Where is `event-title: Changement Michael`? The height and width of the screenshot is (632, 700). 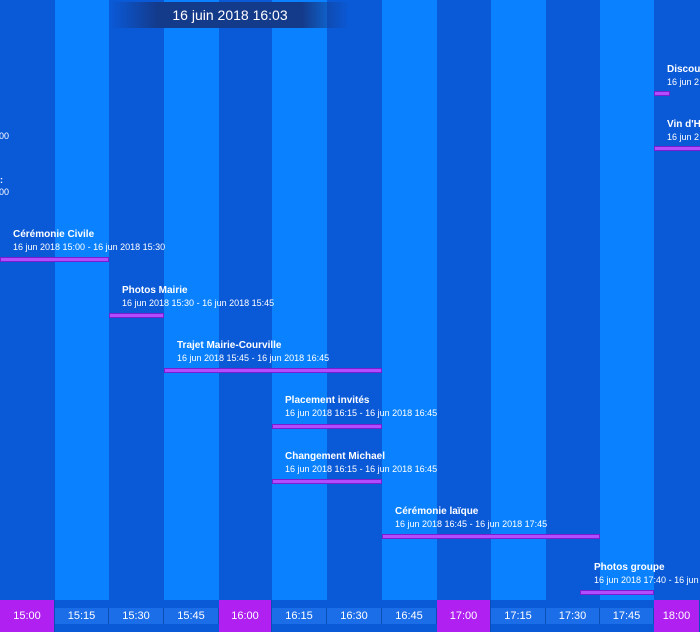
event-title: Changement Michael is located at coordinates (335, 456).